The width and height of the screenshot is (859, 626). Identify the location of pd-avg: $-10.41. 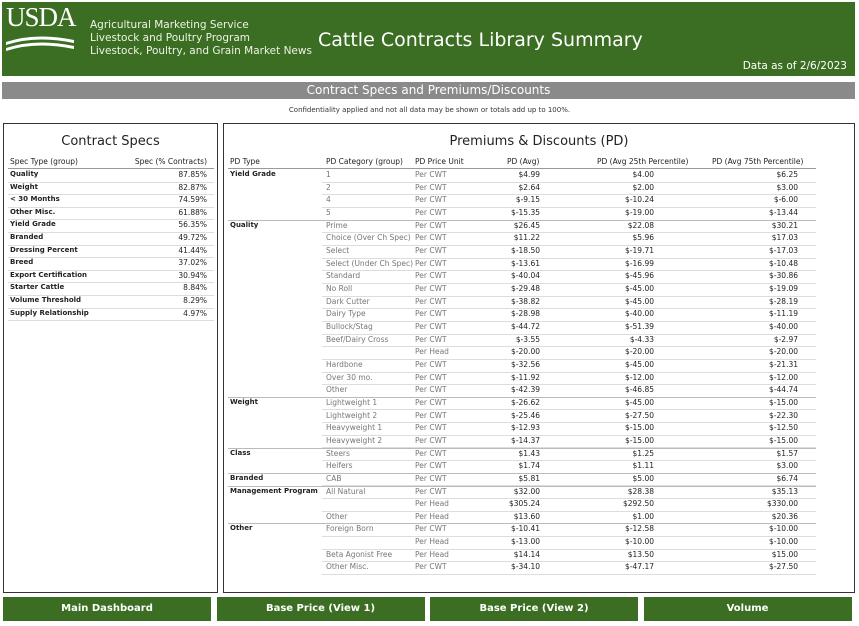
(525, 529).